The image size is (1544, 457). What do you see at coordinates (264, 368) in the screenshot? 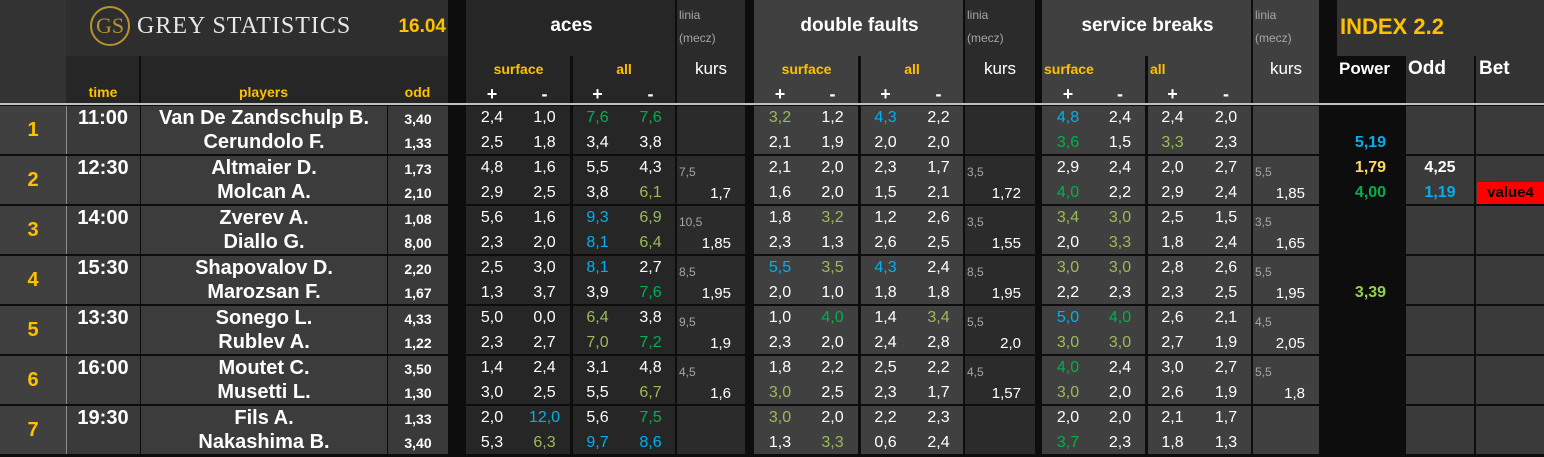
I see `player-name: Moutet C.` at bounding box center [264, 368].